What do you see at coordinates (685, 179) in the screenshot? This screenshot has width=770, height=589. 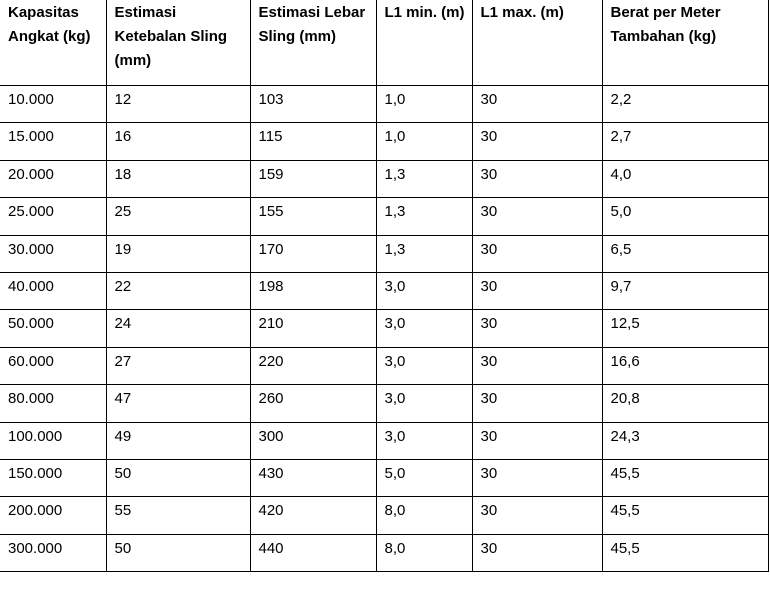 I see `table-cell: 4,0` at bounding box center [685, 179].